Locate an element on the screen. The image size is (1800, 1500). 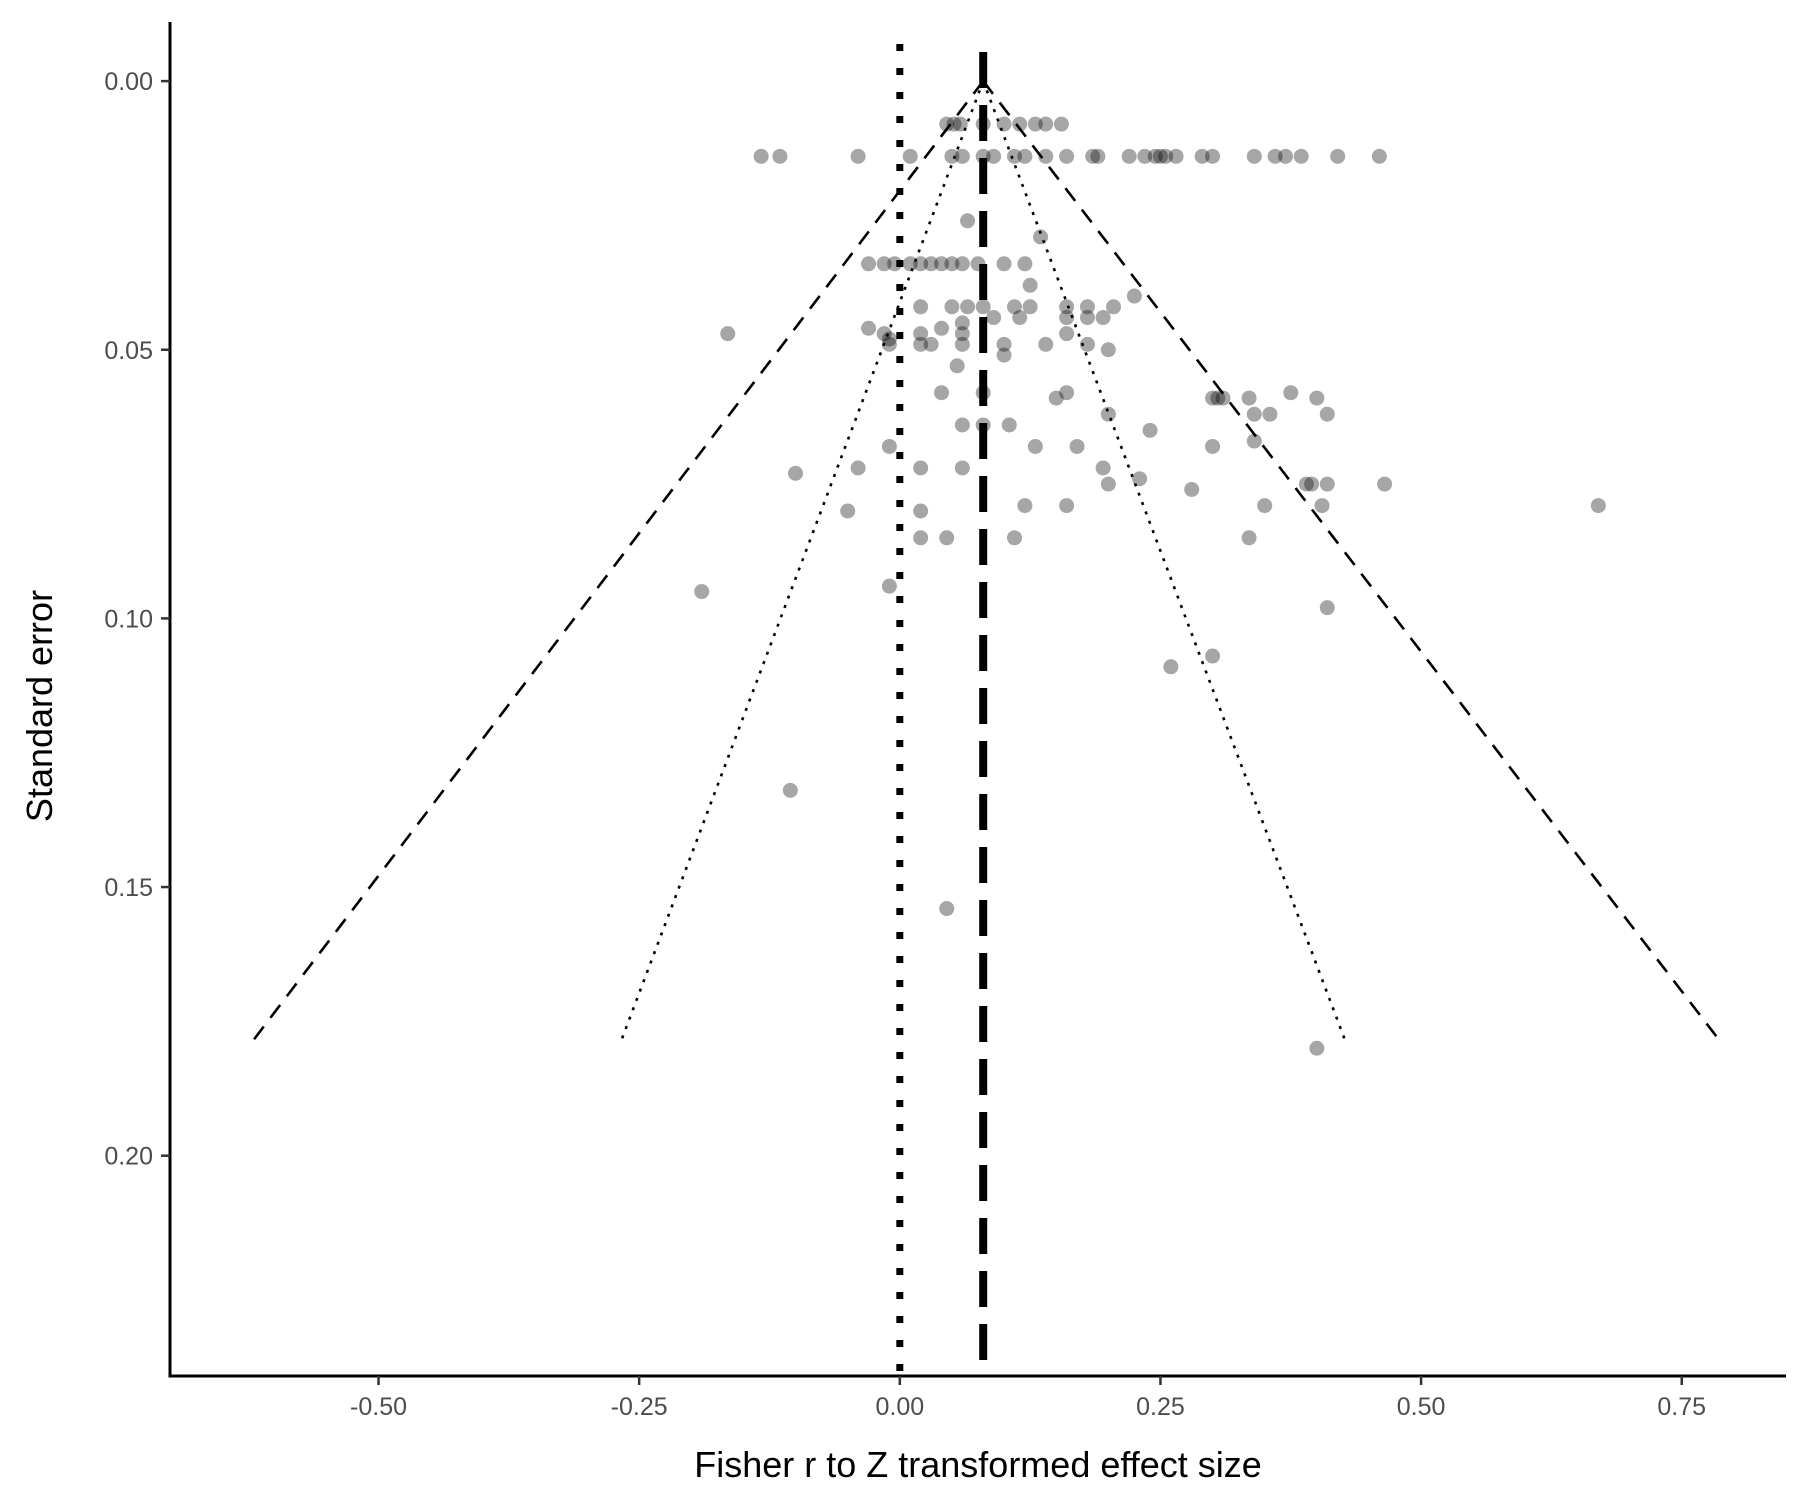
x-axis-ticks: -0.50 -0.25 0.00 0.25 0.50 0.75 is located at coordinates (1028, 1398).